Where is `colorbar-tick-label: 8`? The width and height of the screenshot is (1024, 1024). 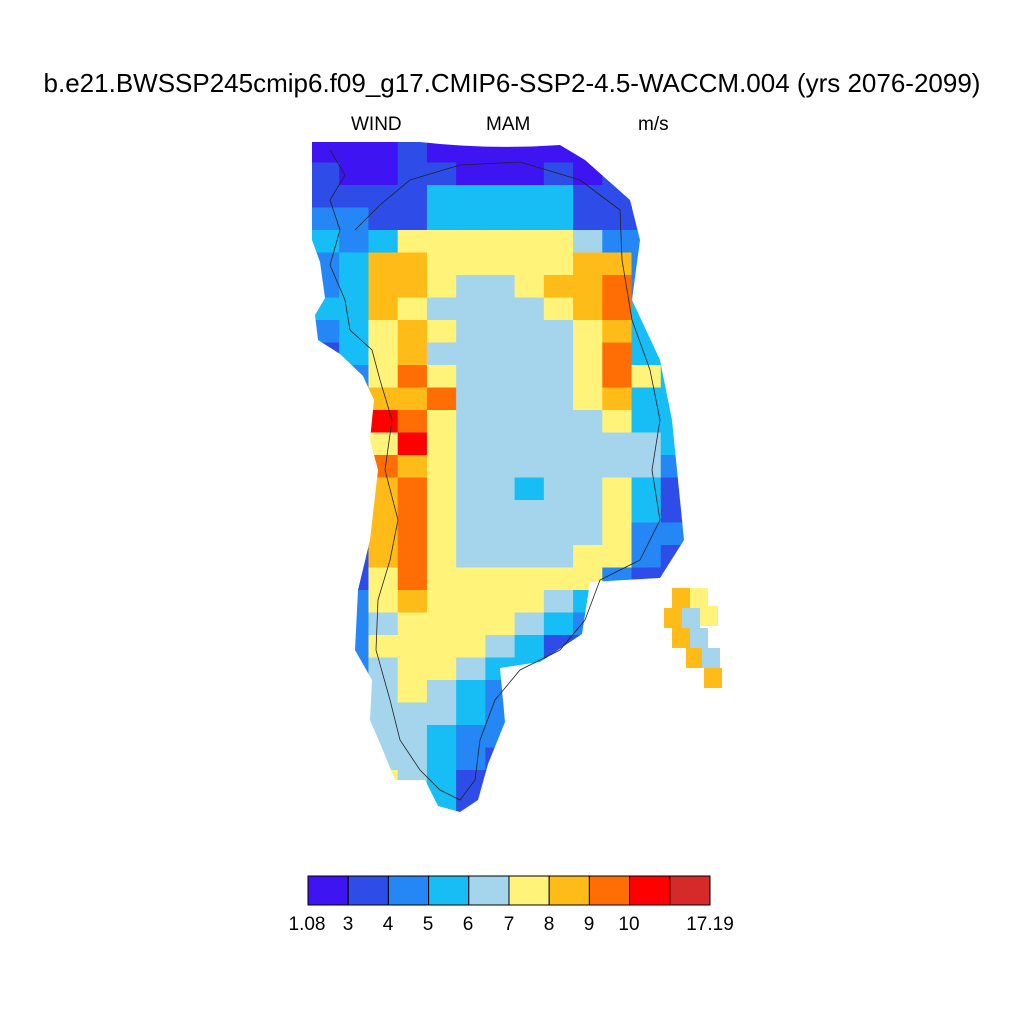
colorbar-tick-label: 8 is located at coordinates (549, 924).